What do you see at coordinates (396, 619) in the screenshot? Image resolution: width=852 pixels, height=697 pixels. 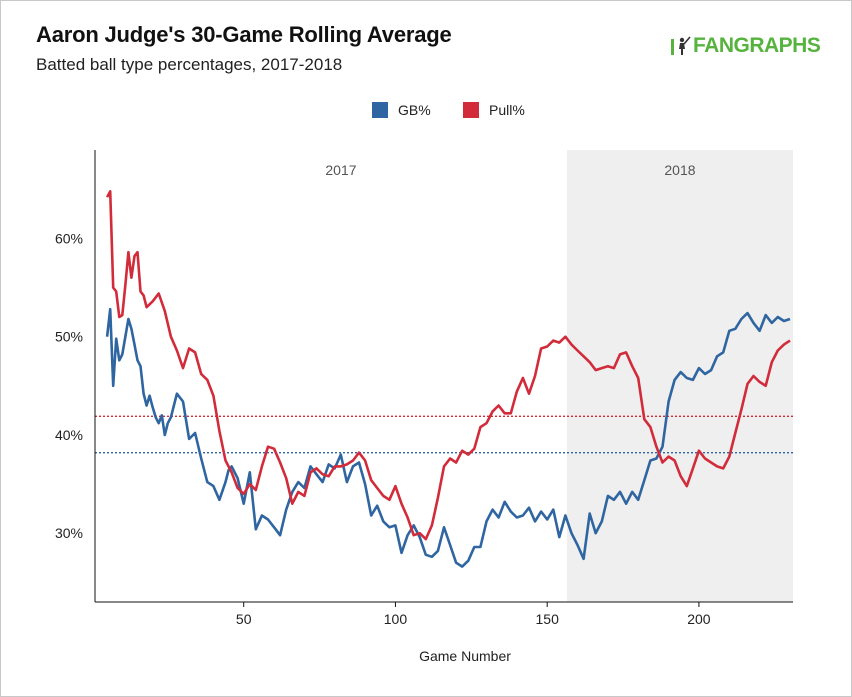 I see `x-tick-label: 100` at bounding box center [396, 619].